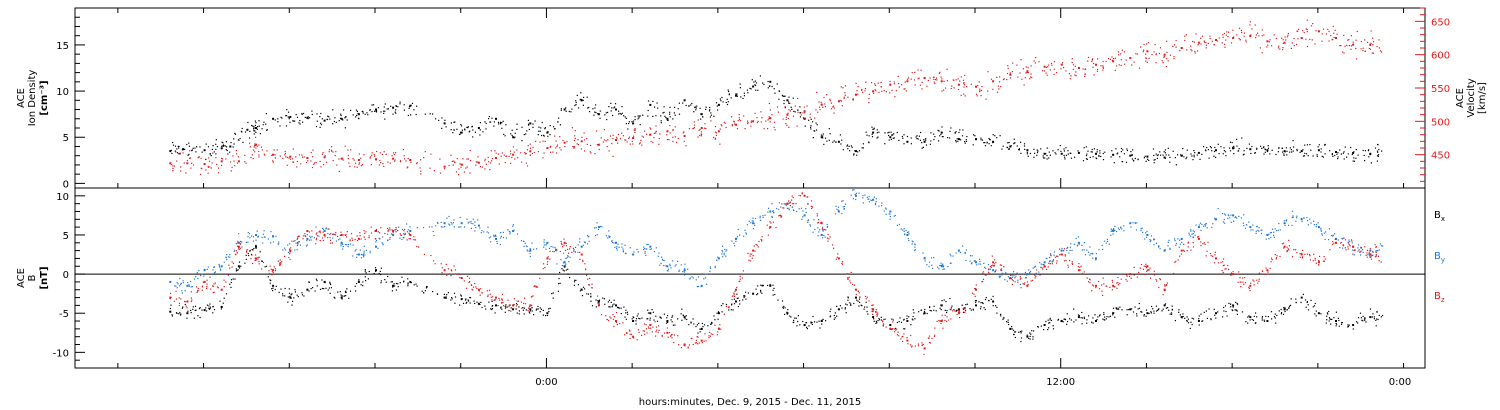 The image size is (1500, 410). I want to click on bz-point, so click(941, 321).